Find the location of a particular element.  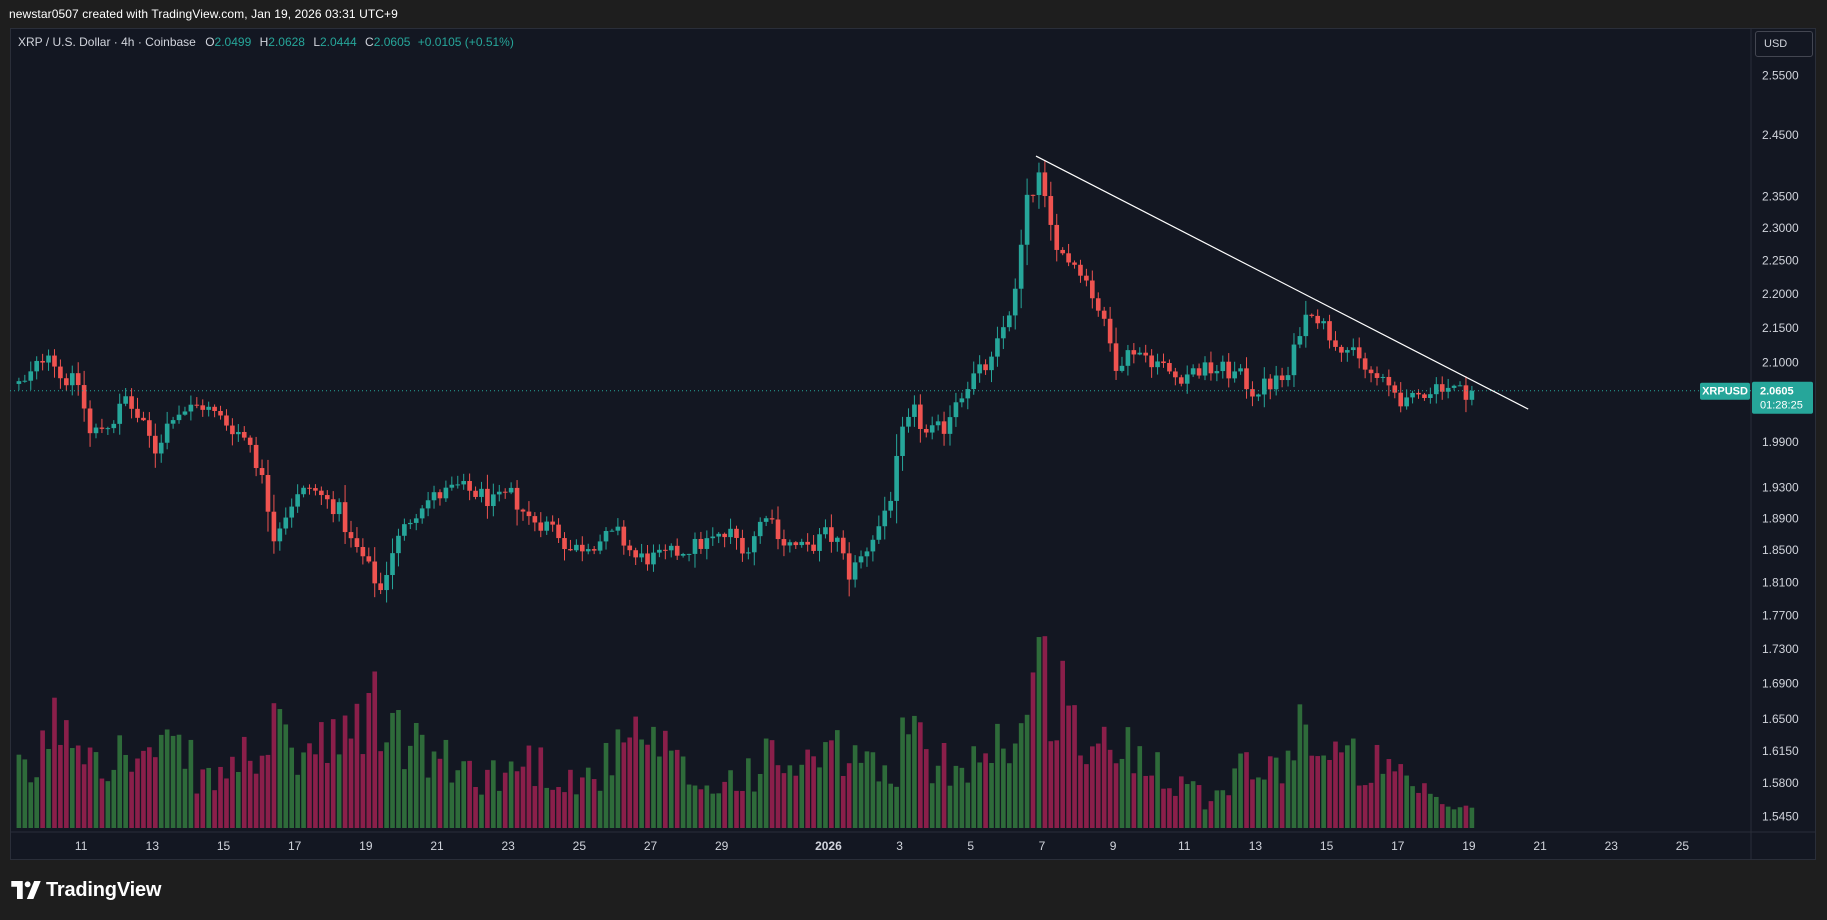

close-value: 2.0605 is located at coordinates (392, 42).